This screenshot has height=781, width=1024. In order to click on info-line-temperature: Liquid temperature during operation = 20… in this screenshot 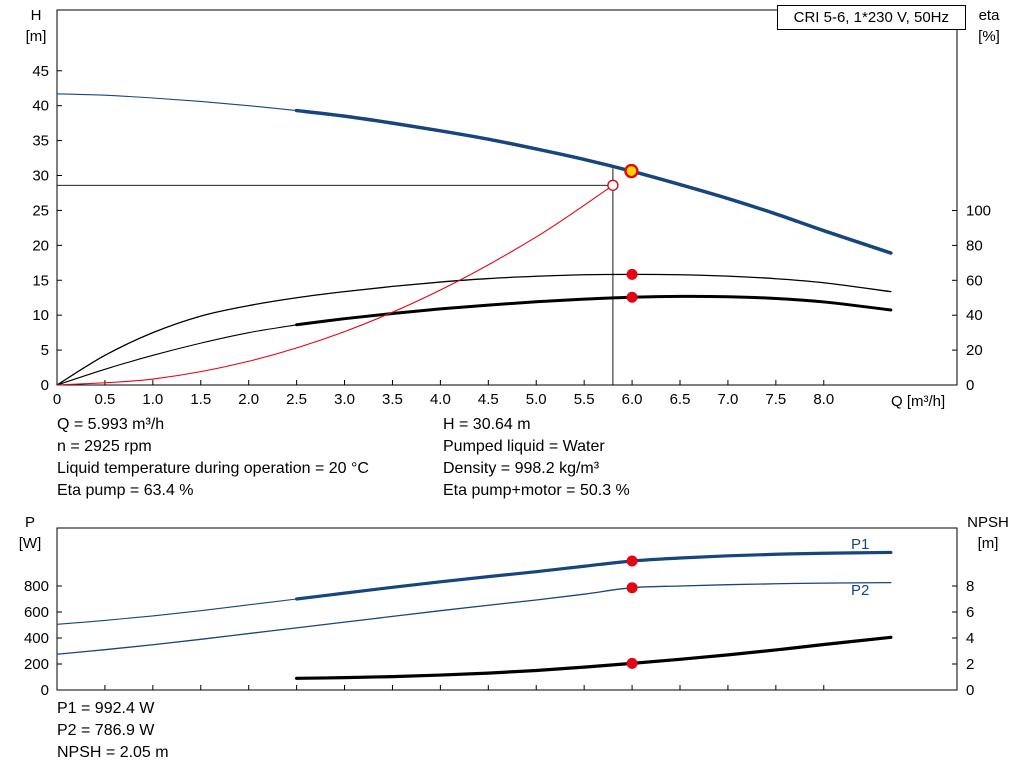, I will do `click(213, 468)`.